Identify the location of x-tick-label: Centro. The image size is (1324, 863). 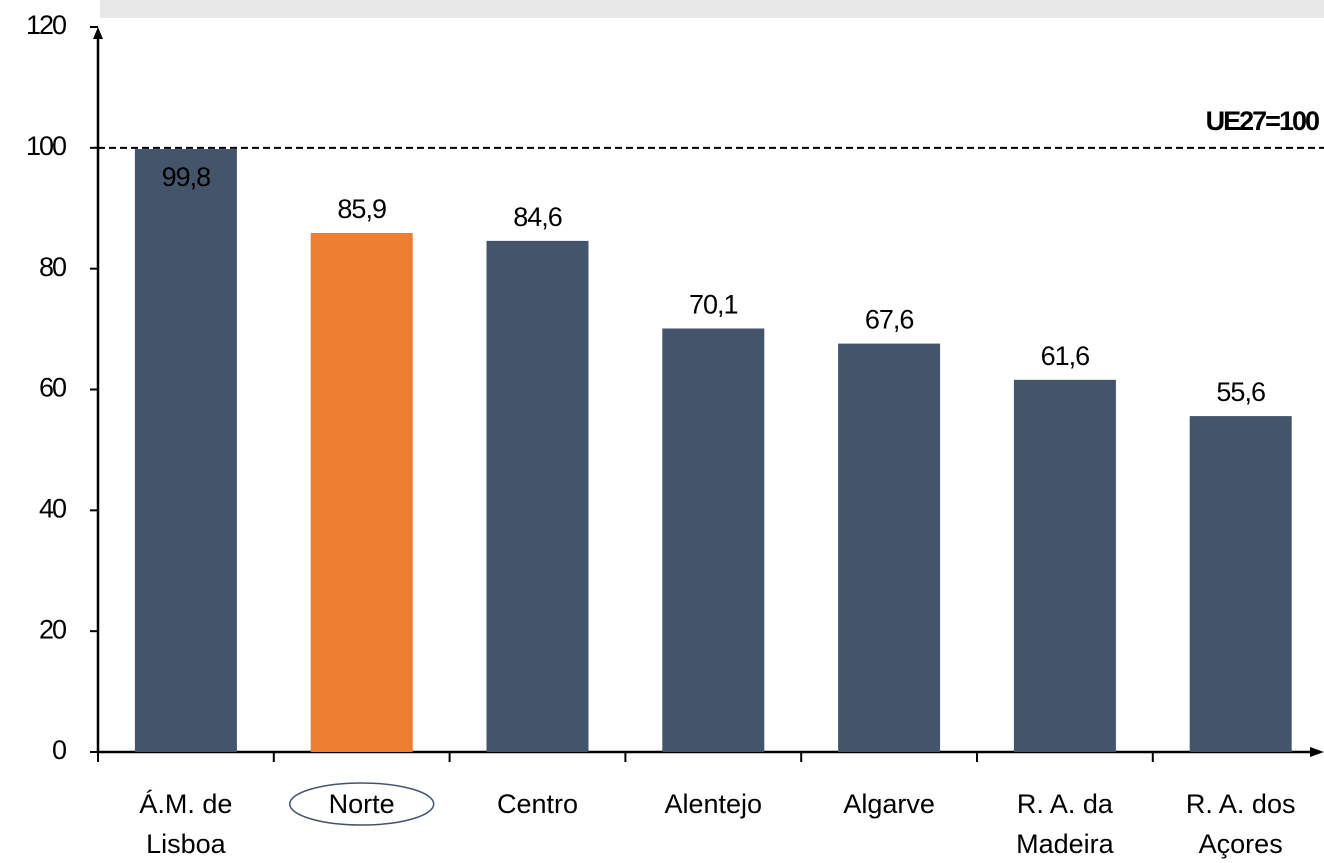
(537, 804).